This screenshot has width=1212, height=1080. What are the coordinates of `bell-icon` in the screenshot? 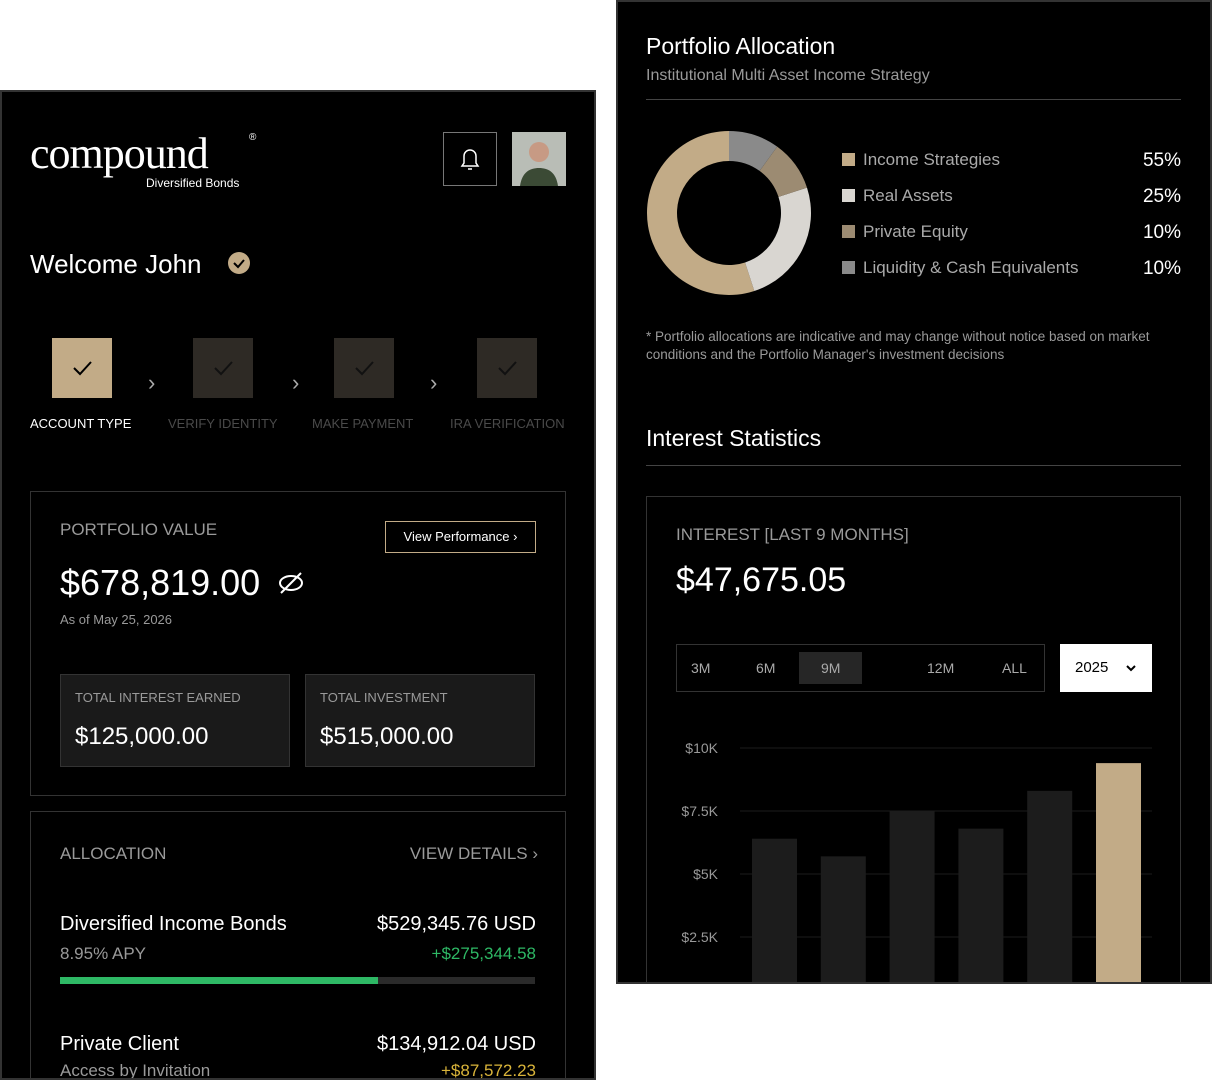 It's located at (470, 159).